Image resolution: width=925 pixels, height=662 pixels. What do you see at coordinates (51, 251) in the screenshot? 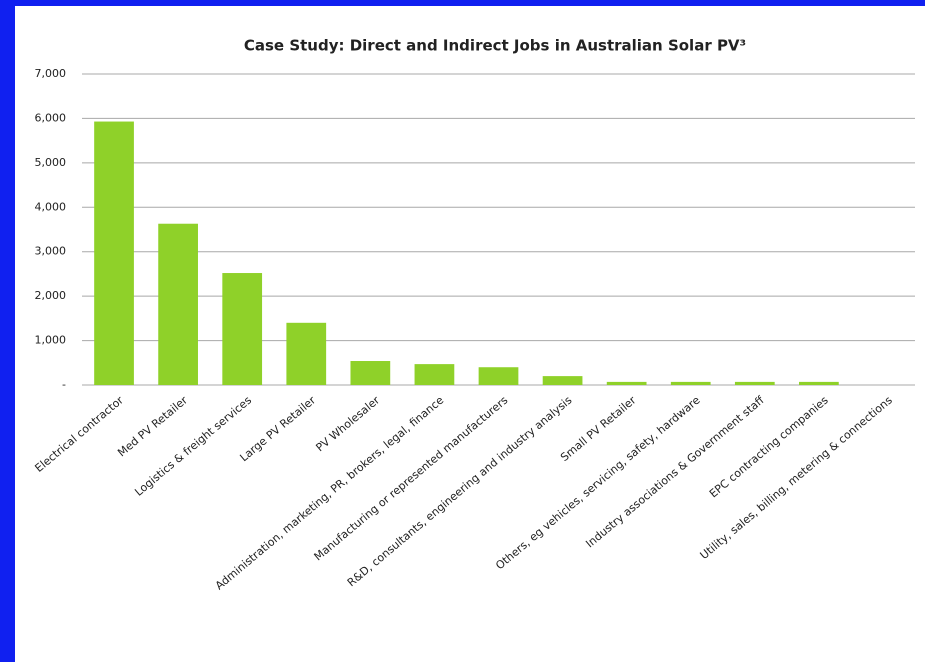
I see `y-tick-label: 3,000` at bounding box center [51, 251].